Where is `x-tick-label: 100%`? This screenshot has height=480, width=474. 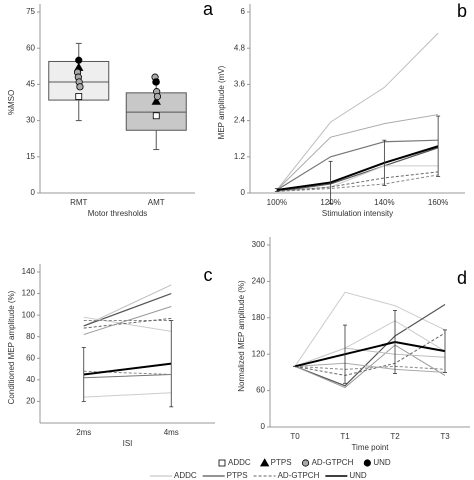 x-tick-label: 100% is located at coordinates (277, 202).